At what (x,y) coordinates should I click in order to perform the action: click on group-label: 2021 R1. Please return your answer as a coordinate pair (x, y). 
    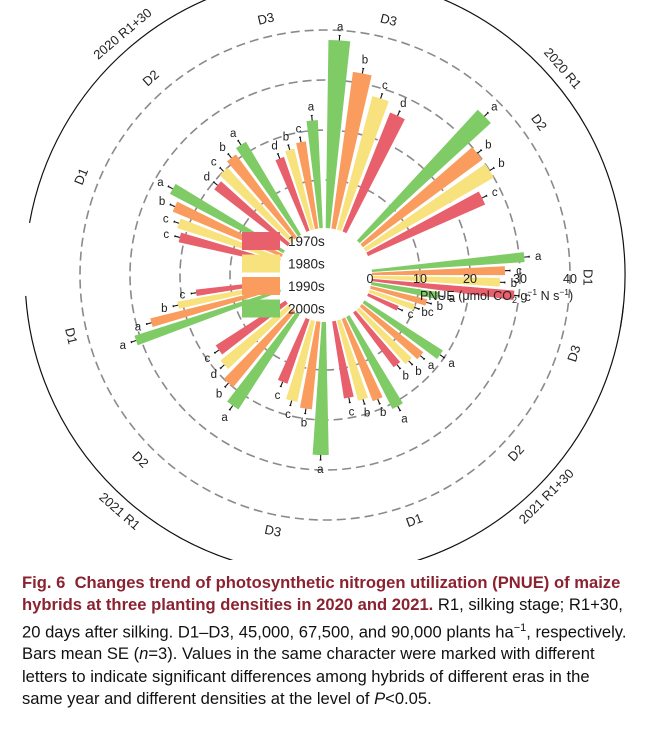
    Looking at the image, I should click on (119, 511).